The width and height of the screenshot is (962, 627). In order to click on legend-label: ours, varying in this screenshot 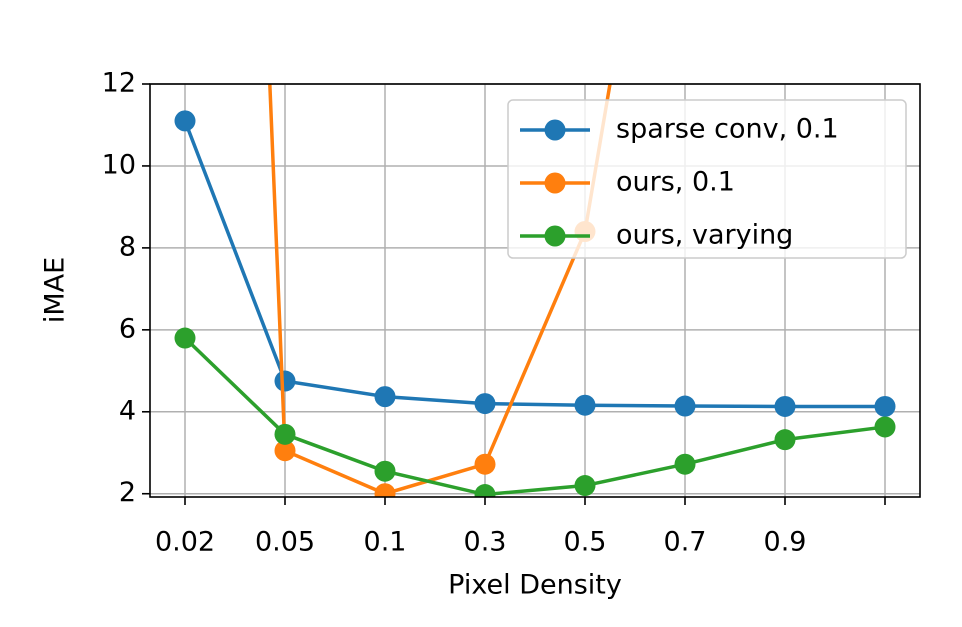, I will do `click(704, 235)`.